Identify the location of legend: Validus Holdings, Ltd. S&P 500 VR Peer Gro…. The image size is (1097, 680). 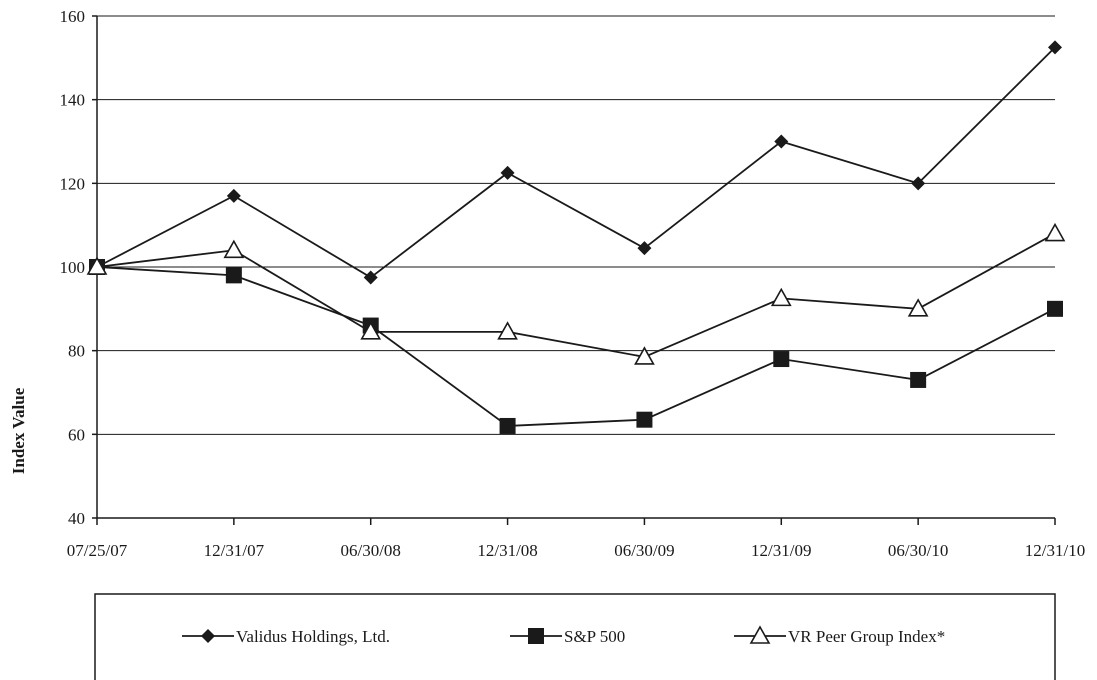
(563, 635).